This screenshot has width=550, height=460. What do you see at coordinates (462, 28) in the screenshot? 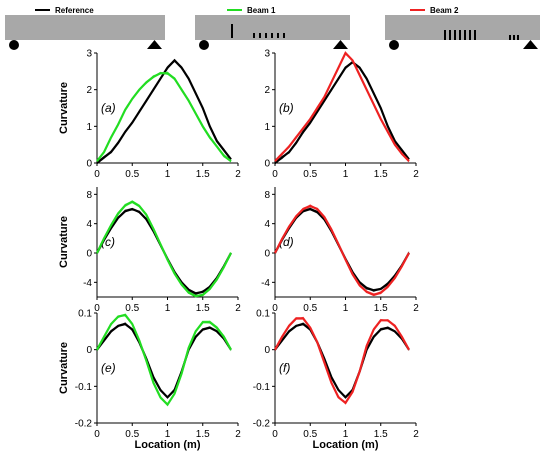
I see `beam-schematic-beam2: Beam 2` at bounding box center [462, 28].